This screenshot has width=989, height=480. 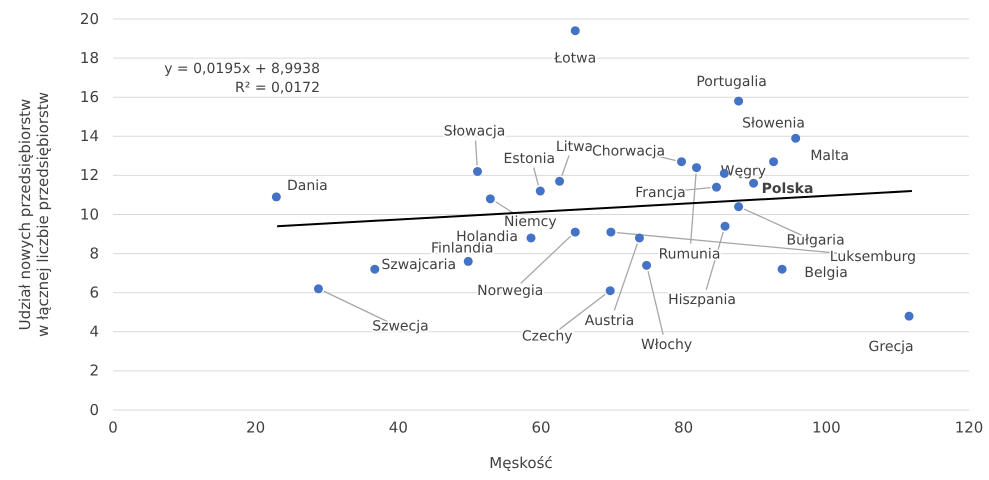 I want to click on annotation: Bułgaria, so click(x=815, y=240).